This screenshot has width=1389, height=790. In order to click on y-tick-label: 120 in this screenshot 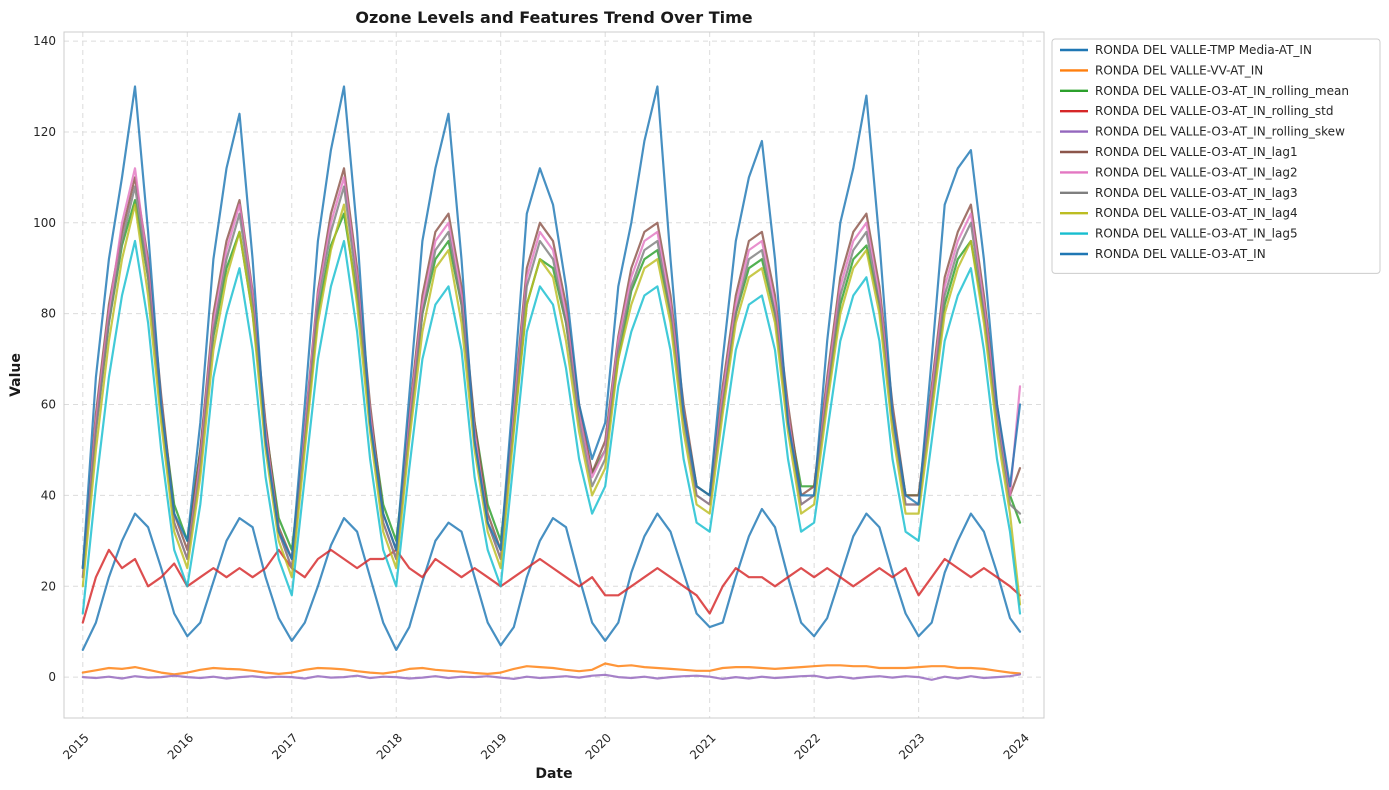, I will do `click(44, 132)`.